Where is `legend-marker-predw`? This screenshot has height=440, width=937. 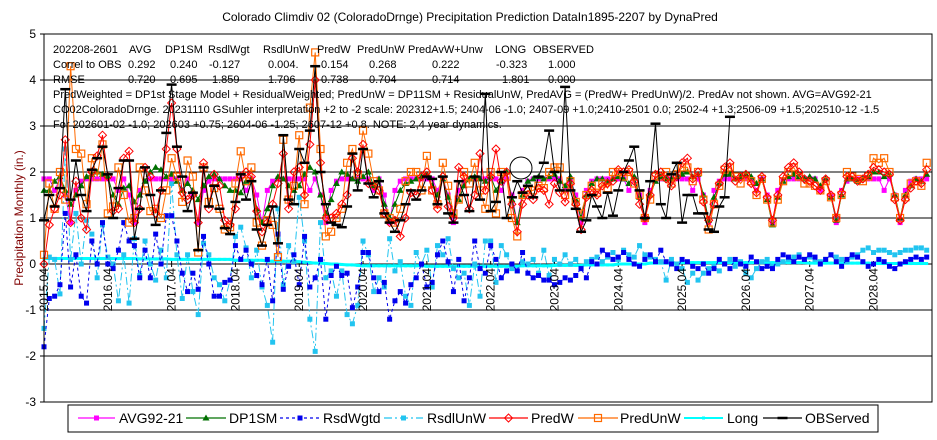
legend-marker-predw is located at coordinates (508, 418).